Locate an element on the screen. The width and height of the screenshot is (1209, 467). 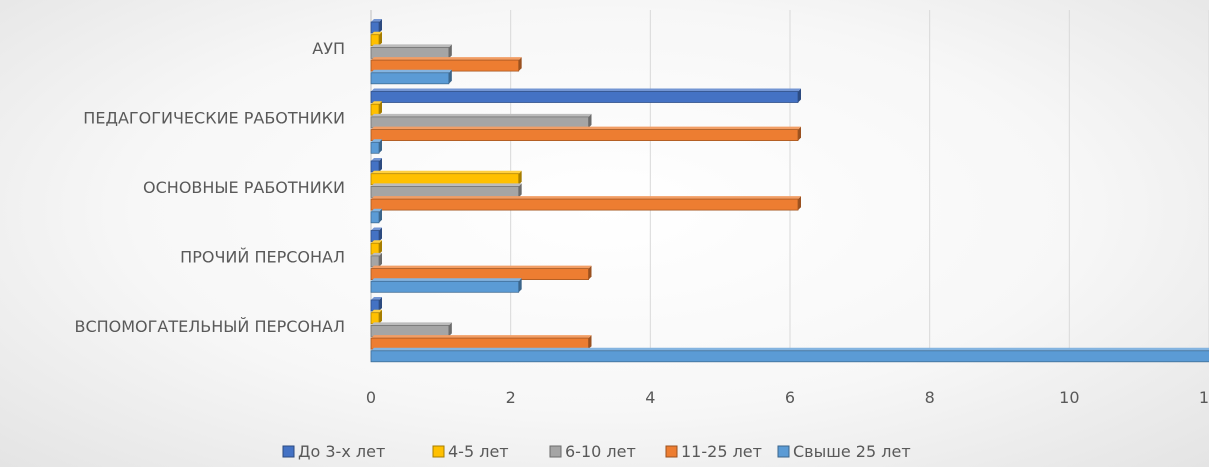
legend-item: 4-5 лет is located at coordinates (470, 451).